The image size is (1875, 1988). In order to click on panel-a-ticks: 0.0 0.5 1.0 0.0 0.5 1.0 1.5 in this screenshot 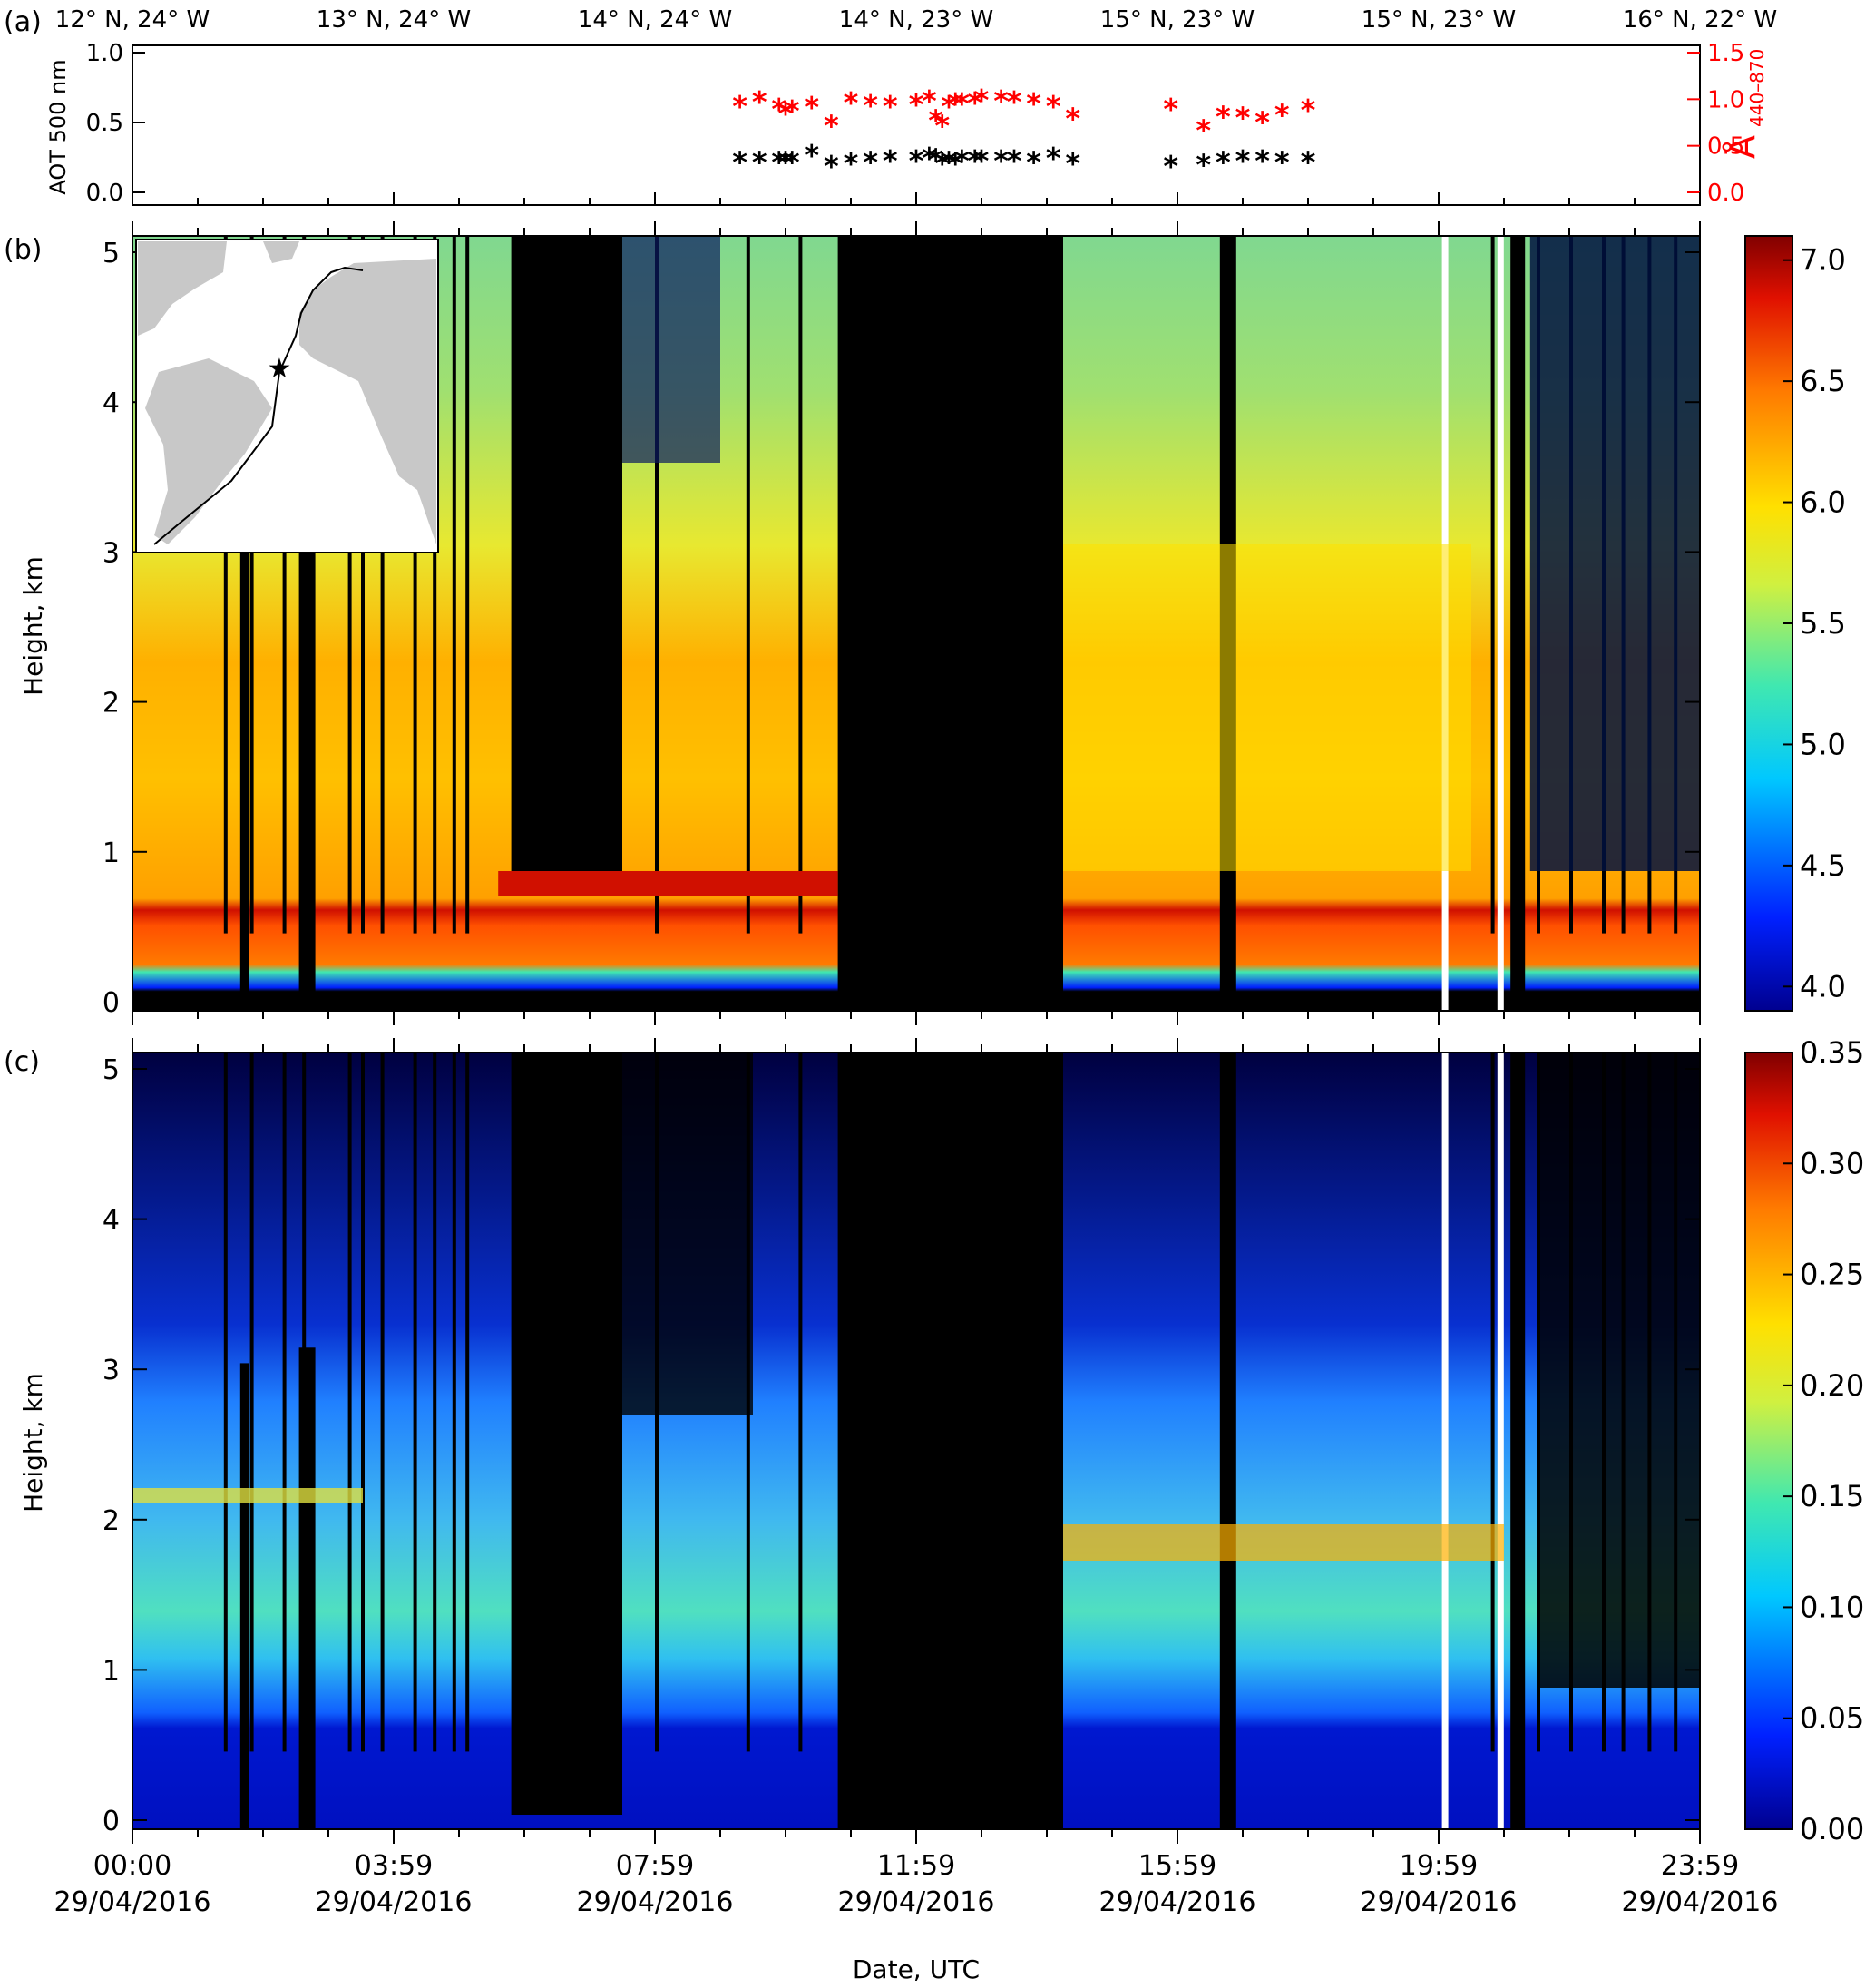, I will do `click(915, 123)`.